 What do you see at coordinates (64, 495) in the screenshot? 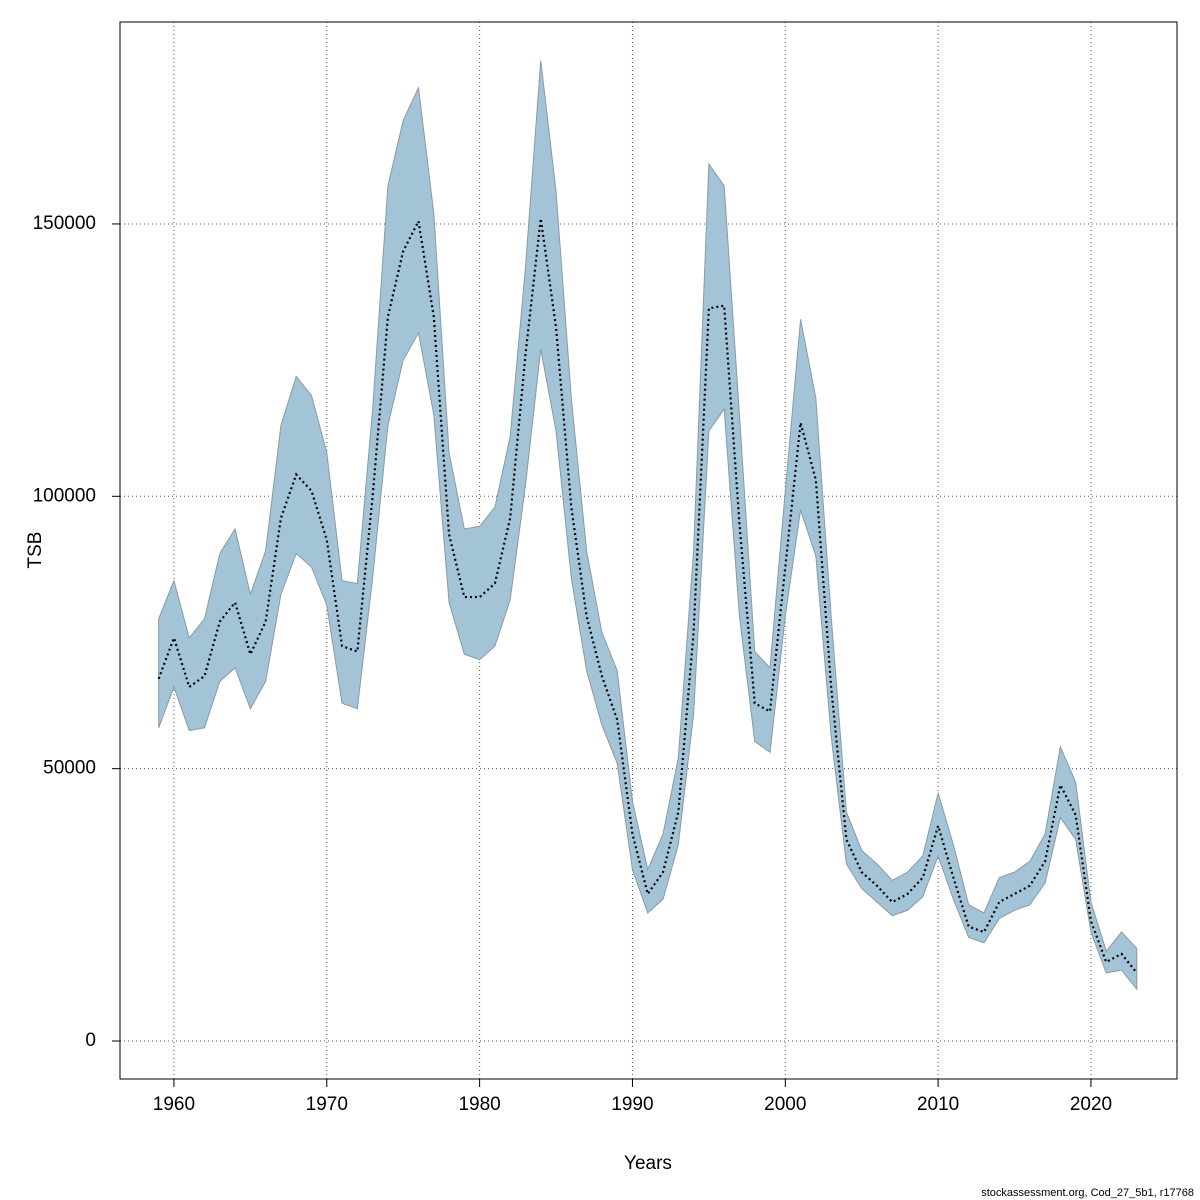
I see `y-tick-label: 100000` at bounding box center [64, 495].